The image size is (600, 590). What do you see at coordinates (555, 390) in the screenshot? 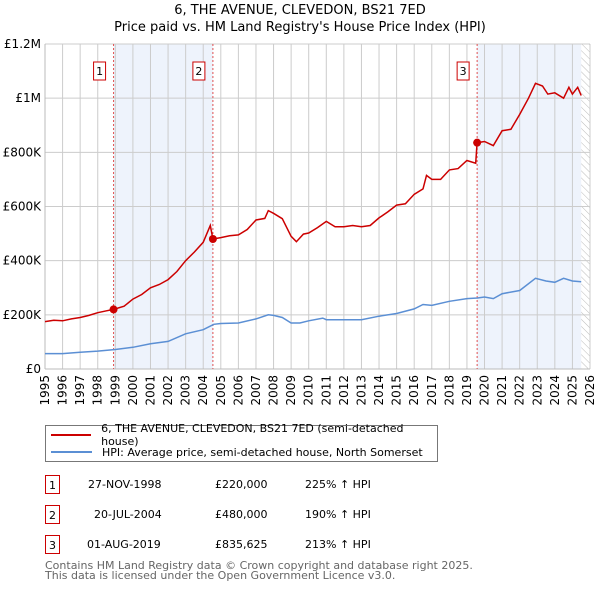
I see `x-tick-label: 2024` at bounding box center [555, 390].